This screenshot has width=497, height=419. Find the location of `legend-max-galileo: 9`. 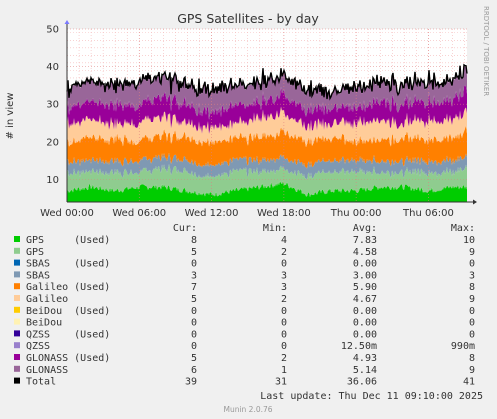

legend-max-galileo: 9 is located at coordinates (472, 299).